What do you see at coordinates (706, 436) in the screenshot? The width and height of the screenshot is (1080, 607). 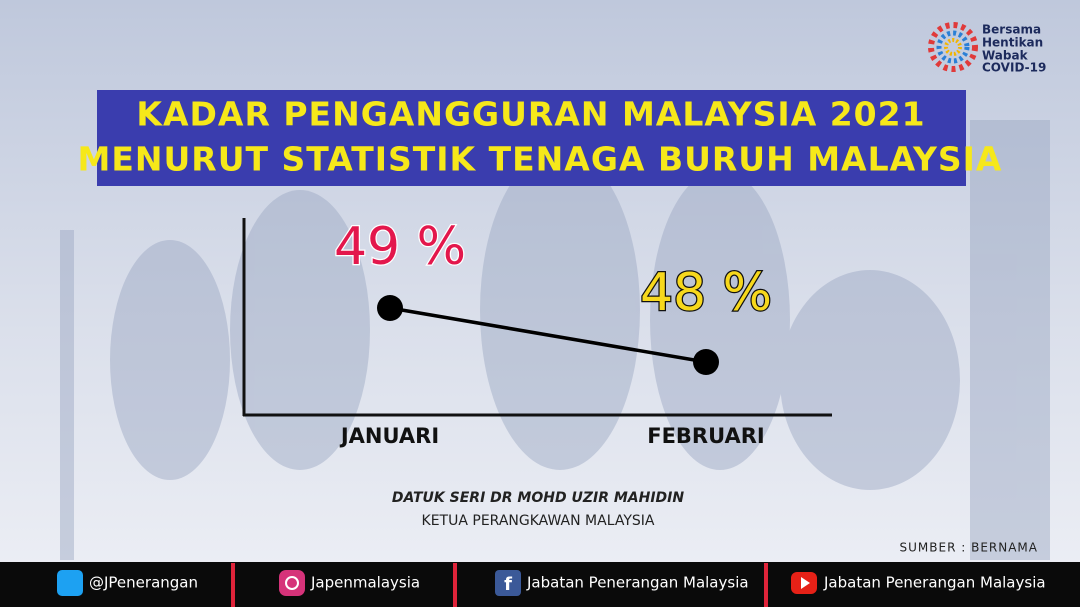 I see `x-tick-label: FEBRUARI` at bounding box center [706, 436].